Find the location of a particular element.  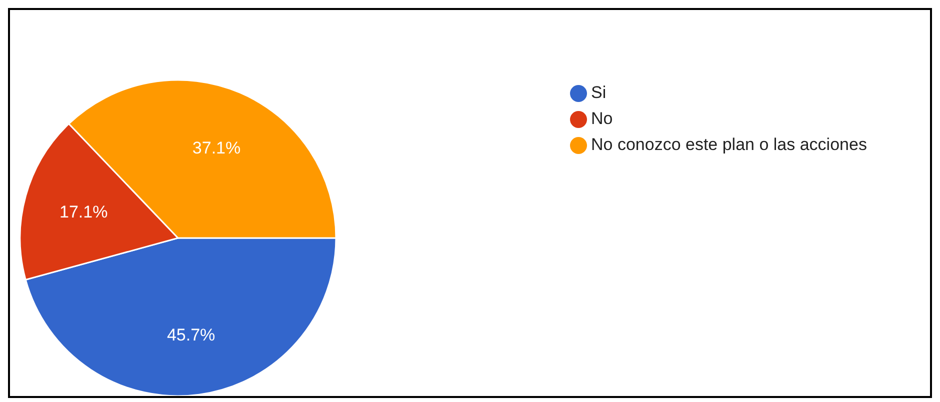

data-label: 45.7% is located at coordinates (191, 335).